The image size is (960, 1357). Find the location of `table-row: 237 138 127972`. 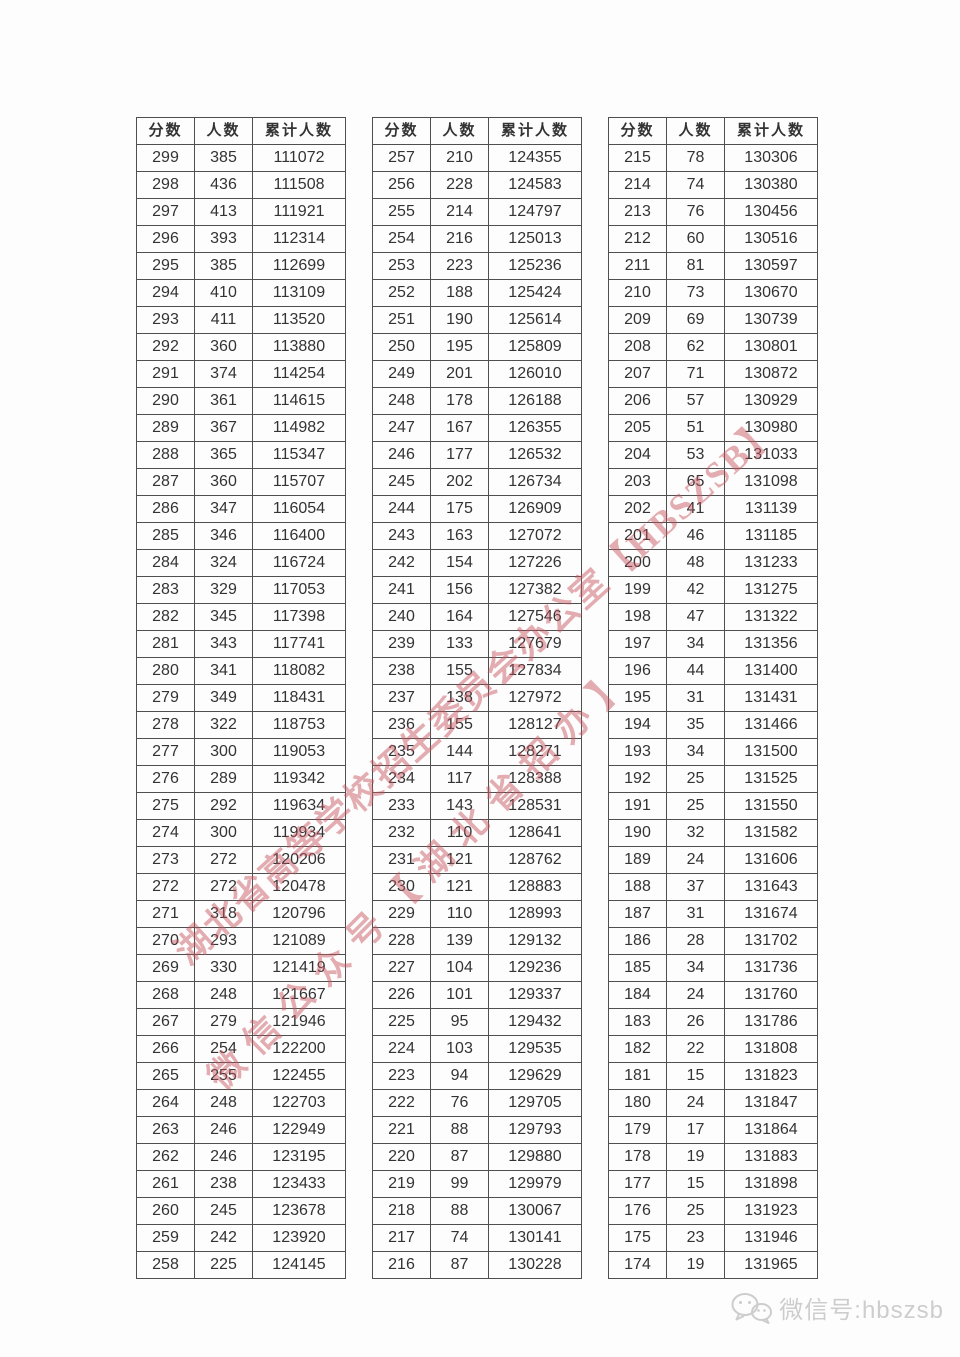

table-row: 237 138 127972 is located at coordinates (477, 698).